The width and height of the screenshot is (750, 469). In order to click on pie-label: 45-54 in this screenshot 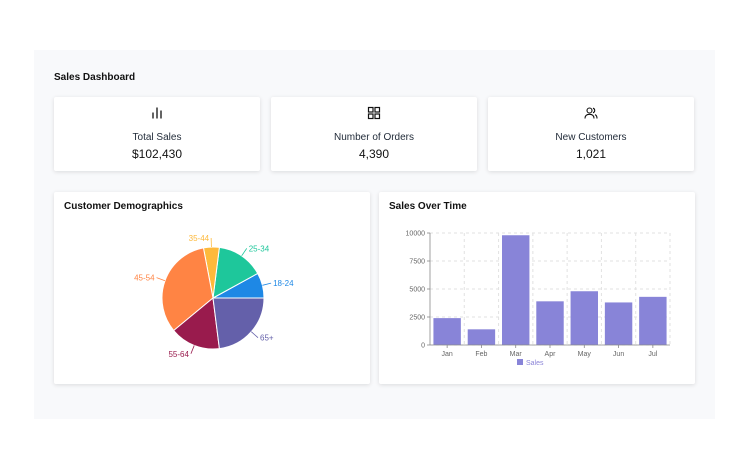, I will do `click(144, 278)`.